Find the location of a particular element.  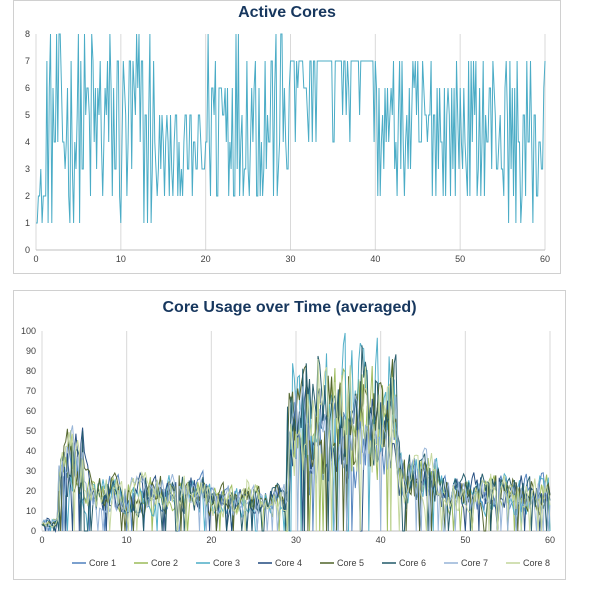

legend-label: Core 1 is located at coordinates (102, 563).